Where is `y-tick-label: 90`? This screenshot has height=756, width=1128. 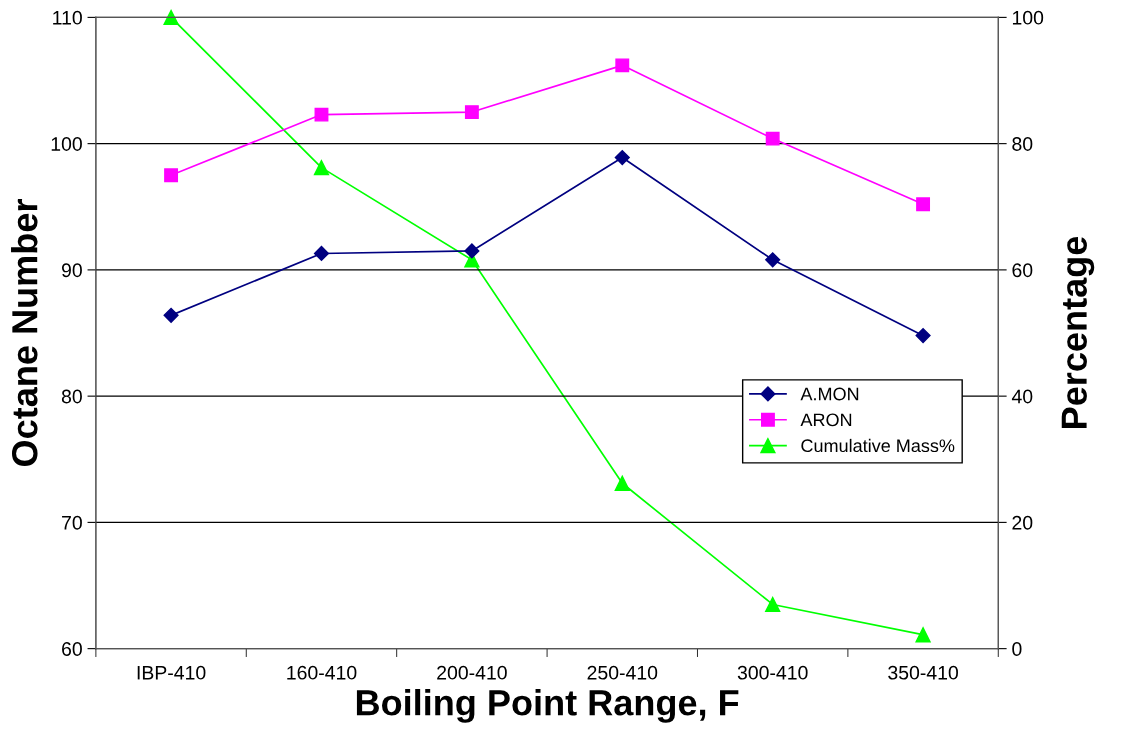 y-tick-label: 90 is located at coordinates (71, 270).